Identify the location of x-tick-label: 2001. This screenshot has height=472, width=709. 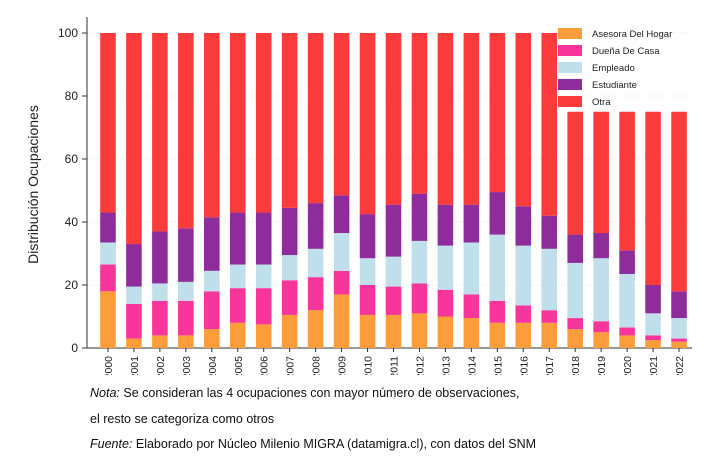
(135, 365).